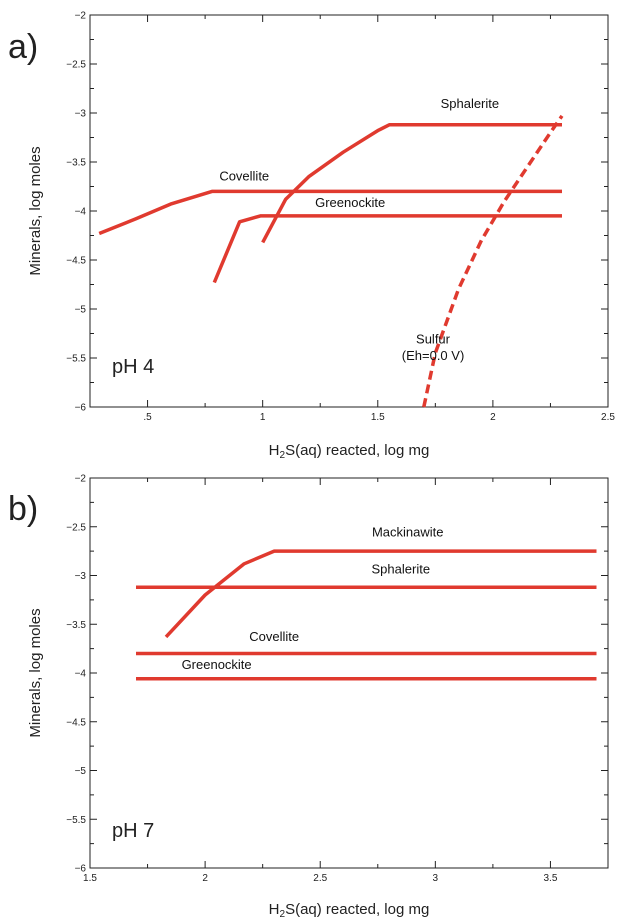 This screenshot has height=920, width=621. I want to click on series-line-mackinawite, so click(380, 594).